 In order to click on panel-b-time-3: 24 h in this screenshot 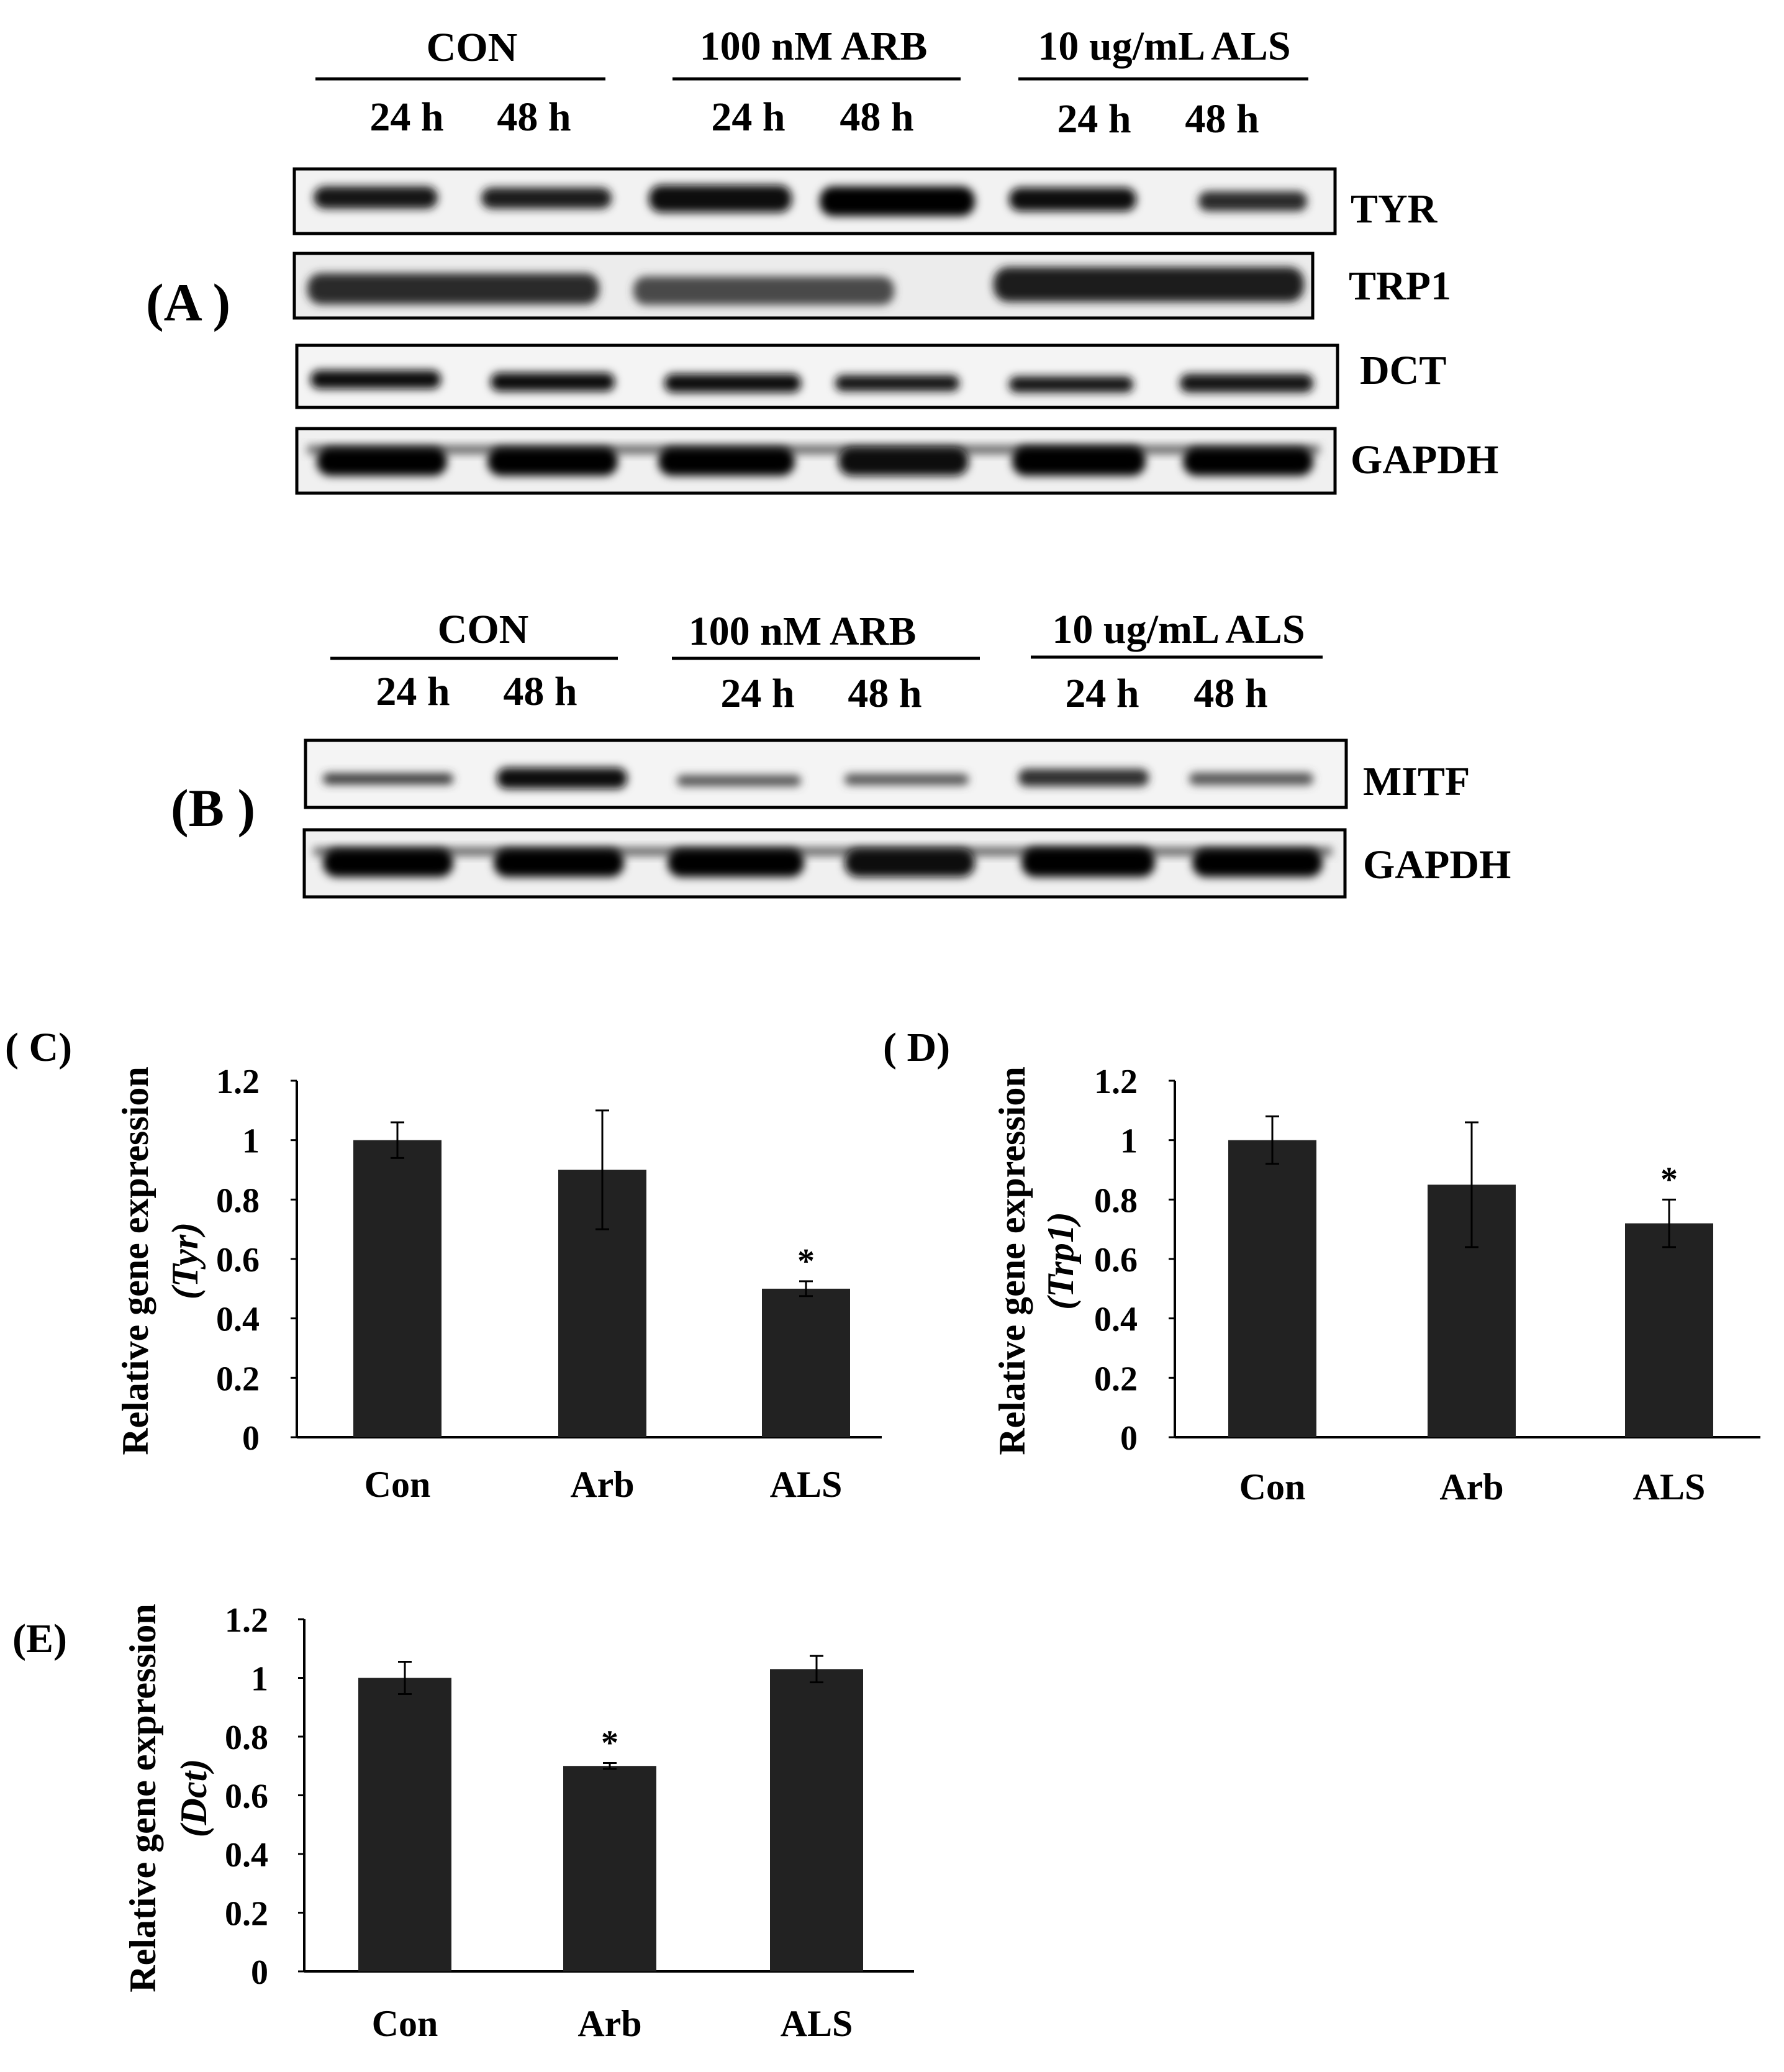, I will do `click(757, 693)`.